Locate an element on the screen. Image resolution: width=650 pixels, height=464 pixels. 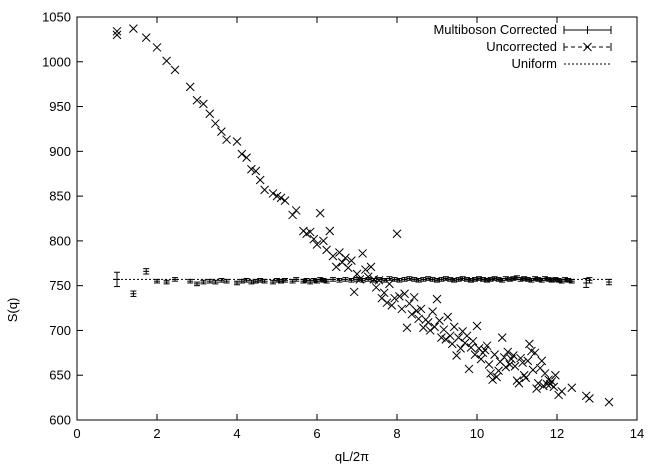
x-tick-label: 8 is located at coordinates (396, 433).